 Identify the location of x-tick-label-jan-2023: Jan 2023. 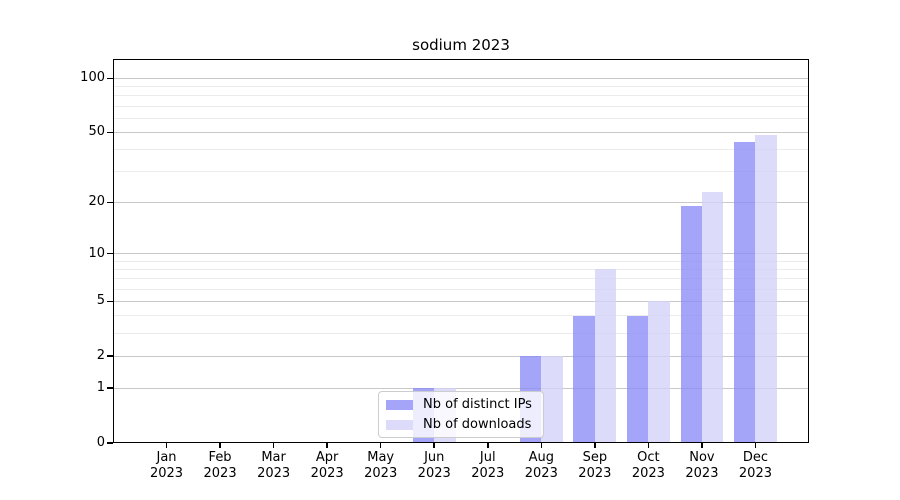
(167, 466).